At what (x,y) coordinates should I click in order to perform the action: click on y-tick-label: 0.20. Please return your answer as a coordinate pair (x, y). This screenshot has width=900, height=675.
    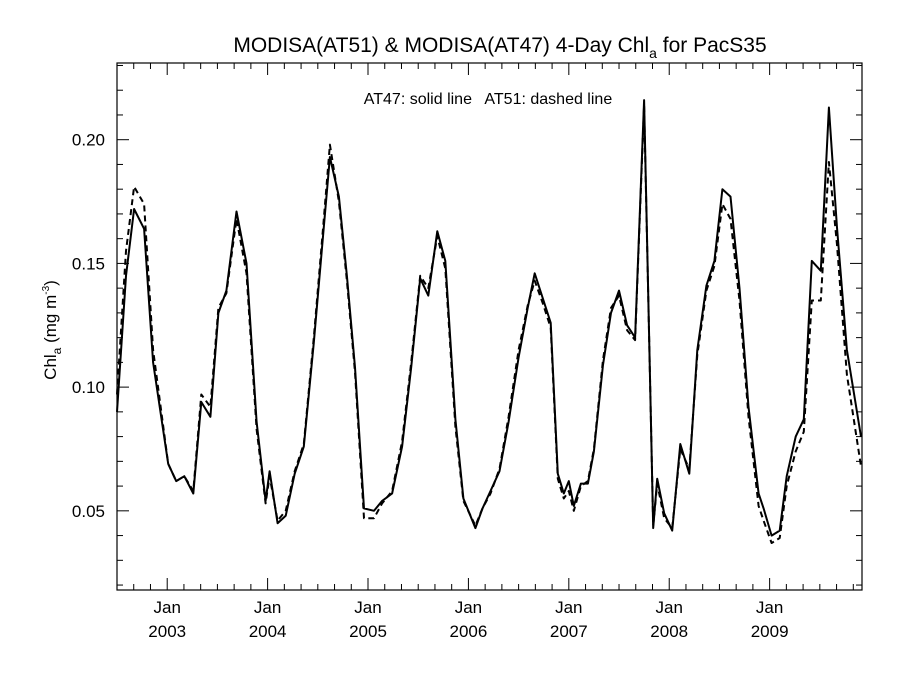
    Looking at the image, I should click on (88, 140).